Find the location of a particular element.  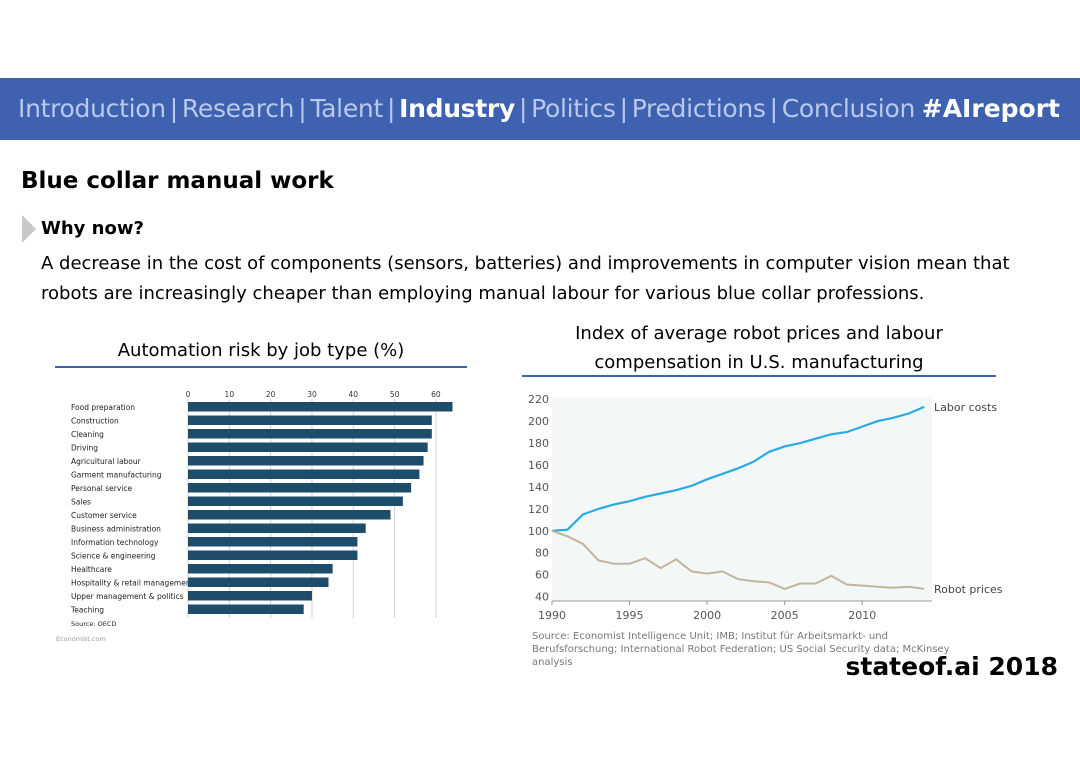

bar-x-tick-label: 50 is located at coordinates (395, 394).